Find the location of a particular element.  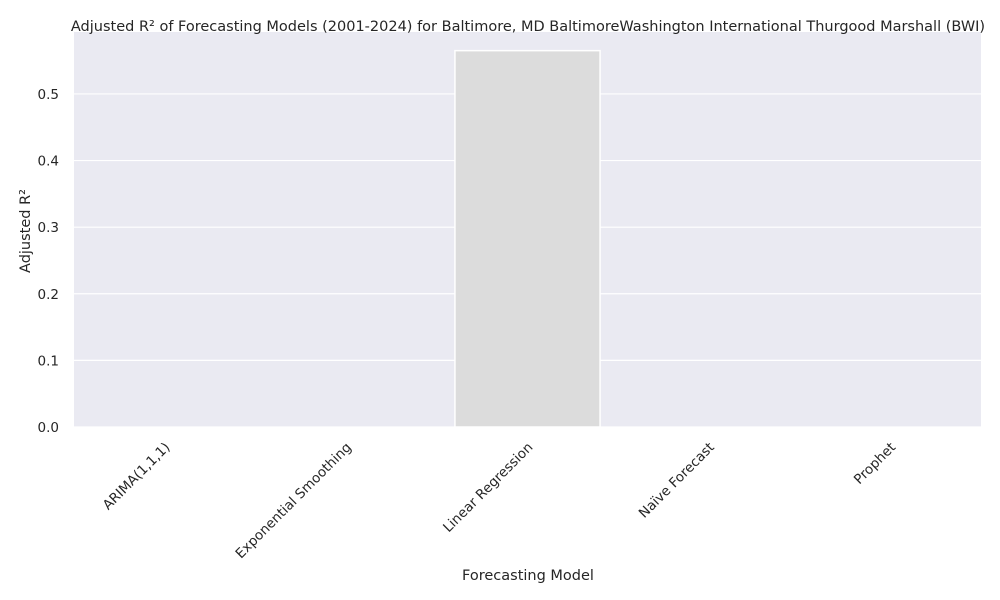

y-tick-label: 0.1 is located at coordinates (48, 361).